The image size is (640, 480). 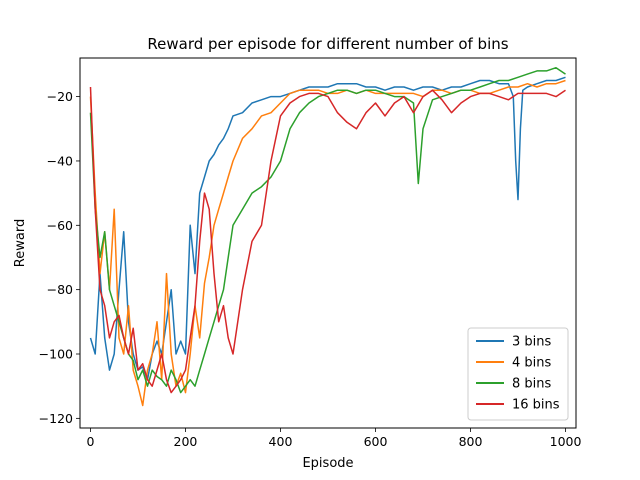 I want to click on legend-label: 16 bins, so click(x=536, y=405).